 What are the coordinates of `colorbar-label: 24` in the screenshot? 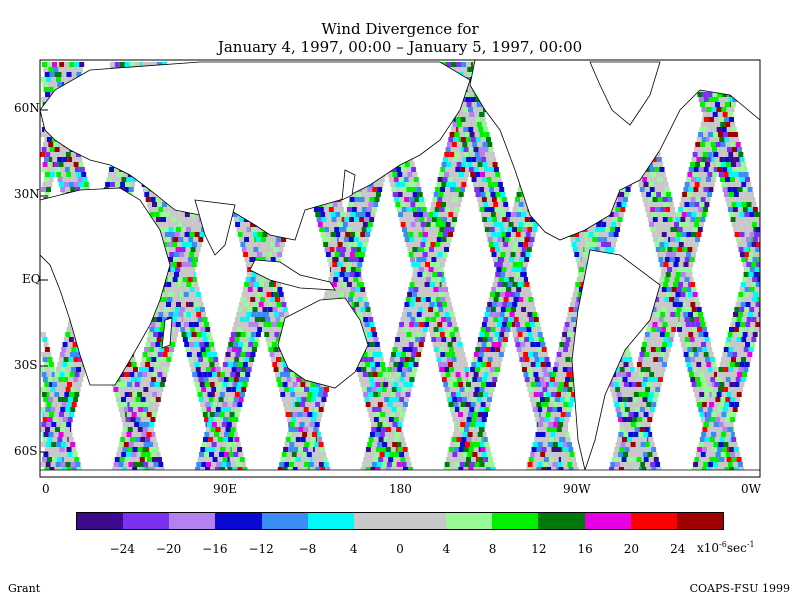 It's located at (678, 549).